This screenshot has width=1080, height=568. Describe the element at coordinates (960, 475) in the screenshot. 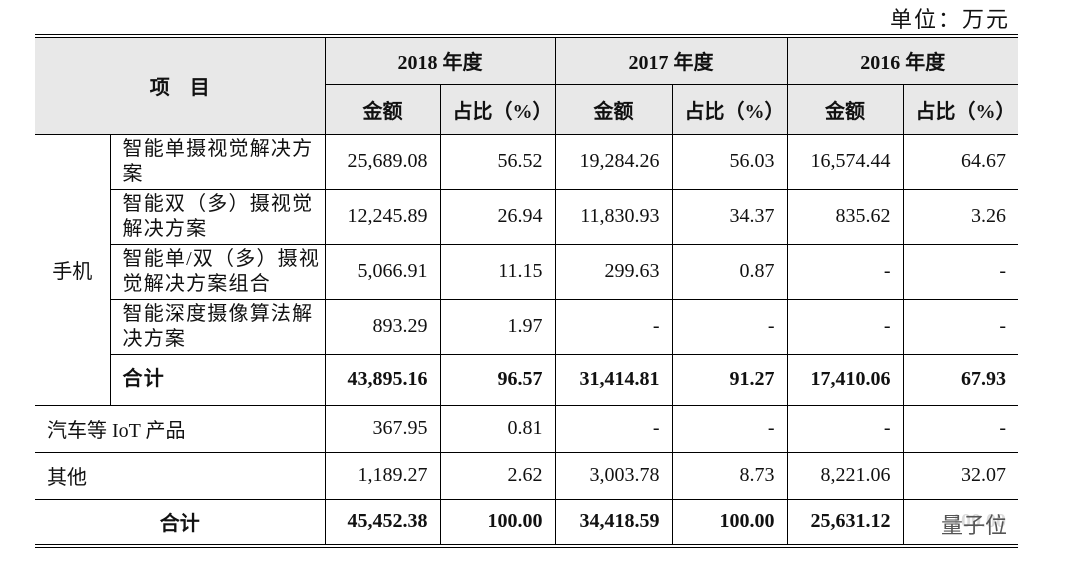

I see `table-cell: 32.07` at that location.